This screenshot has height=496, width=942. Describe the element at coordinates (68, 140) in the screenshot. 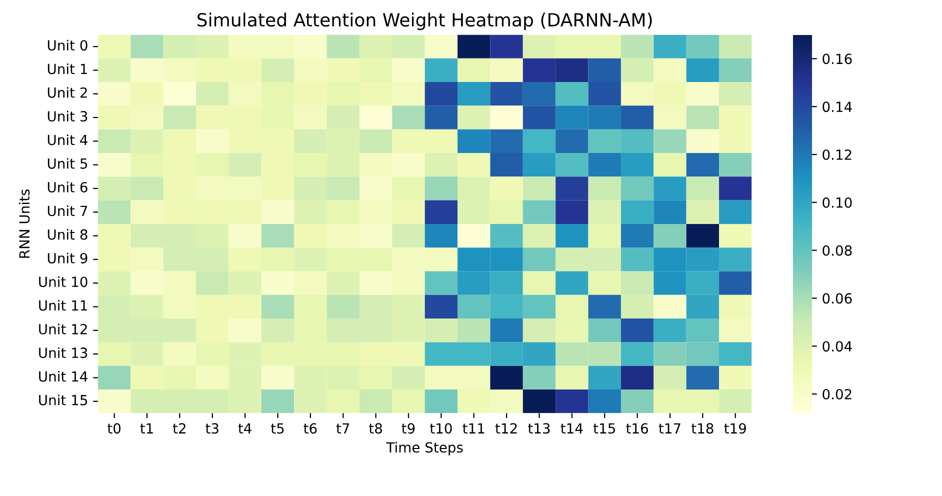

I see `y-tick-label: Unit 4` at that location.